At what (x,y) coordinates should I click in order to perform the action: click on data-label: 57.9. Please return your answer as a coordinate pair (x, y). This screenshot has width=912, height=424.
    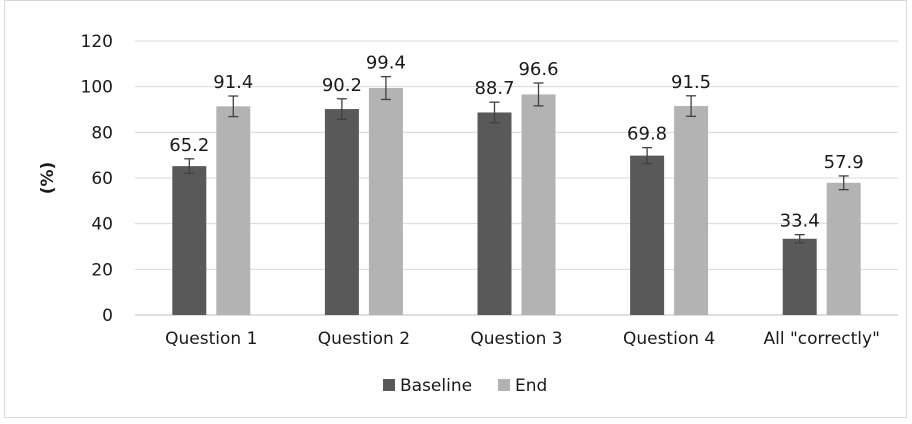
    Looking at the image, I should click on (844, 162).